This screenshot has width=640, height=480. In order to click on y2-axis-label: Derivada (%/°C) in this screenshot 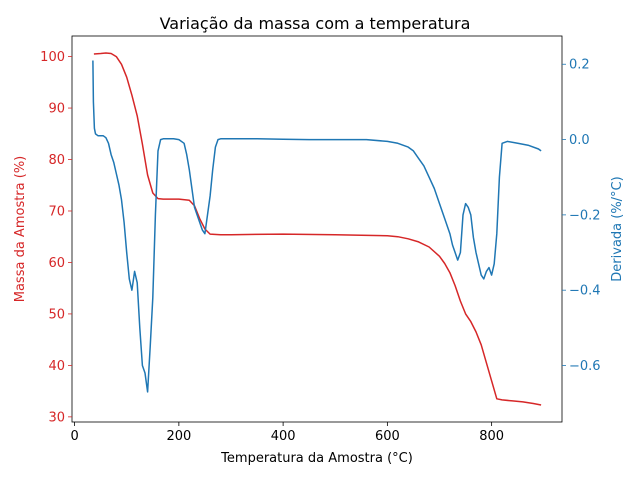, I will do `click(617, 228)`.